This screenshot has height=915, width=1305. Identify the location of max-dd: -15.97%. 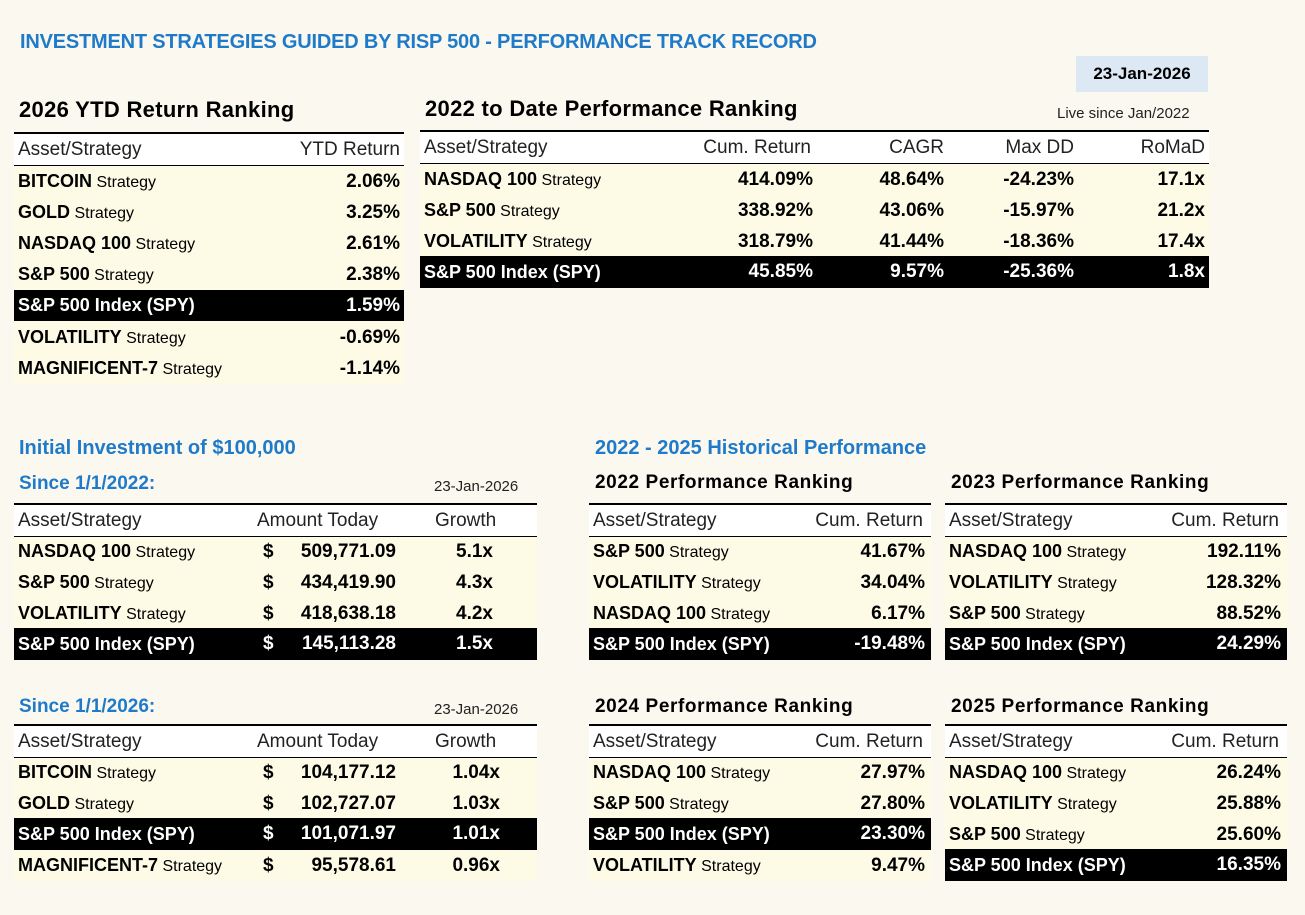
(1038, 210).